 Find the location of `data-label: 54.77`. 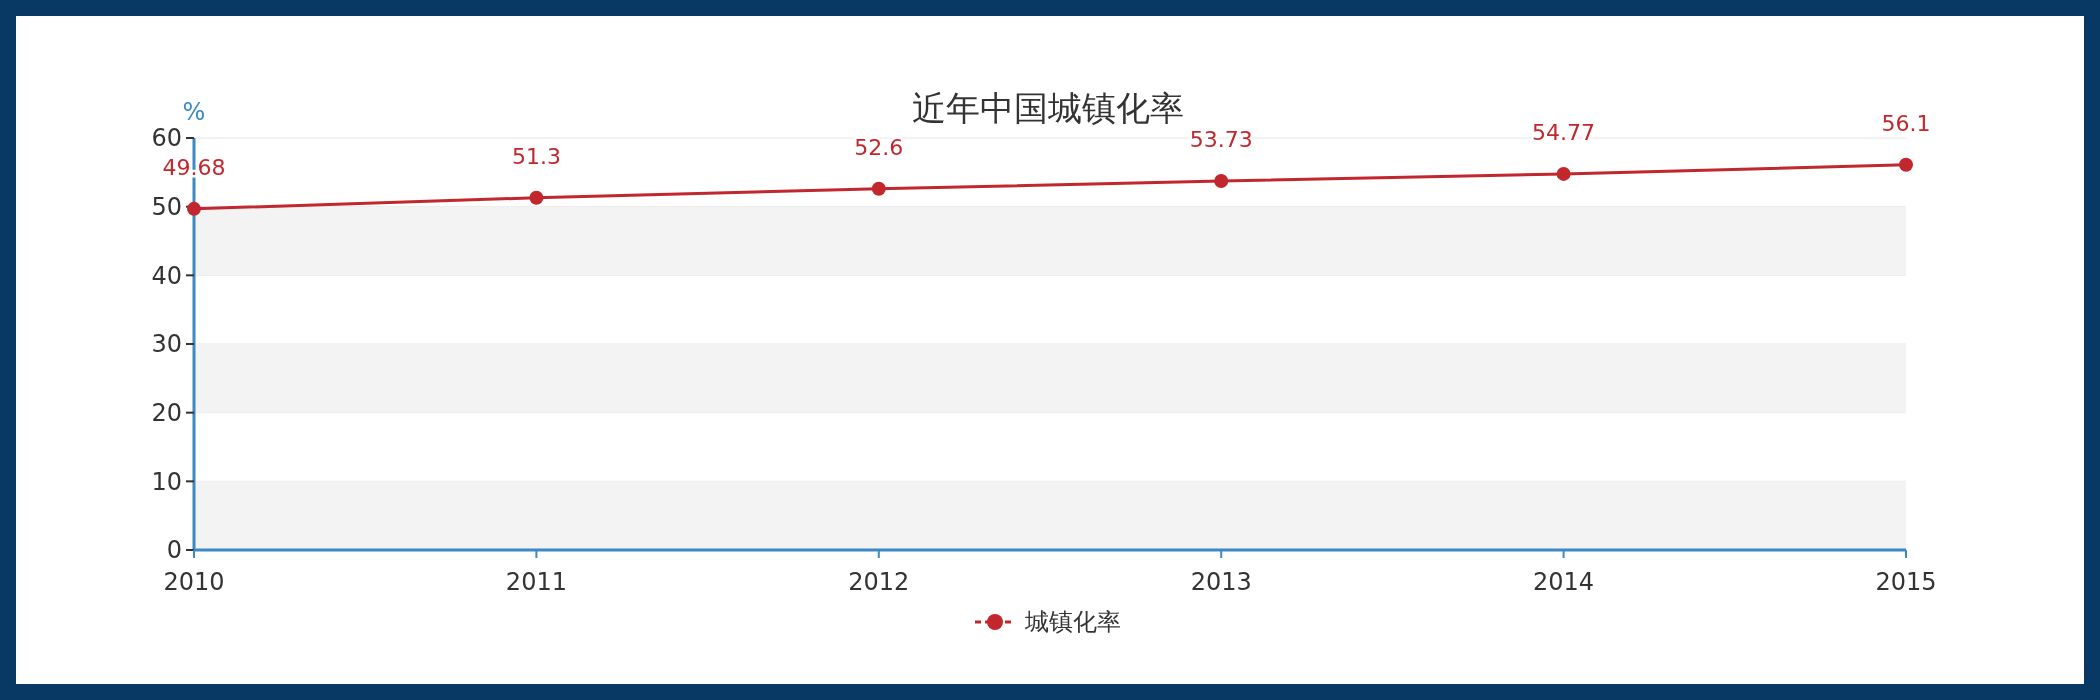

data-label: 54.77 is located at coordinates (1564, 132).